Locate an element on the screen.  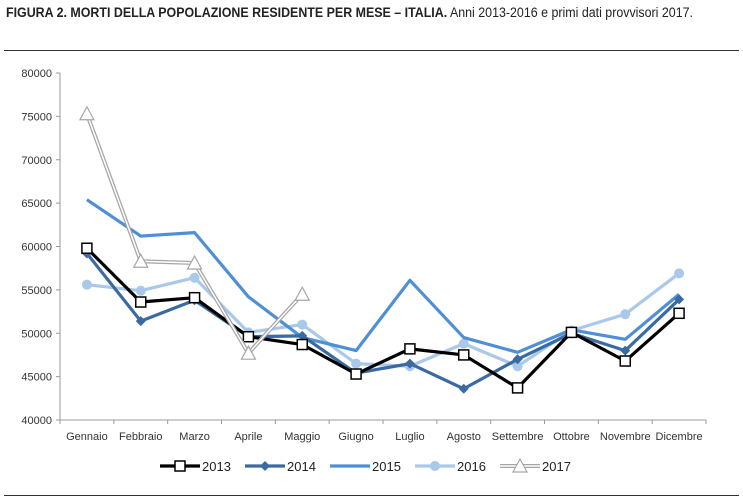
y-tick-label: 50000 is located at coordinates (36, 334).